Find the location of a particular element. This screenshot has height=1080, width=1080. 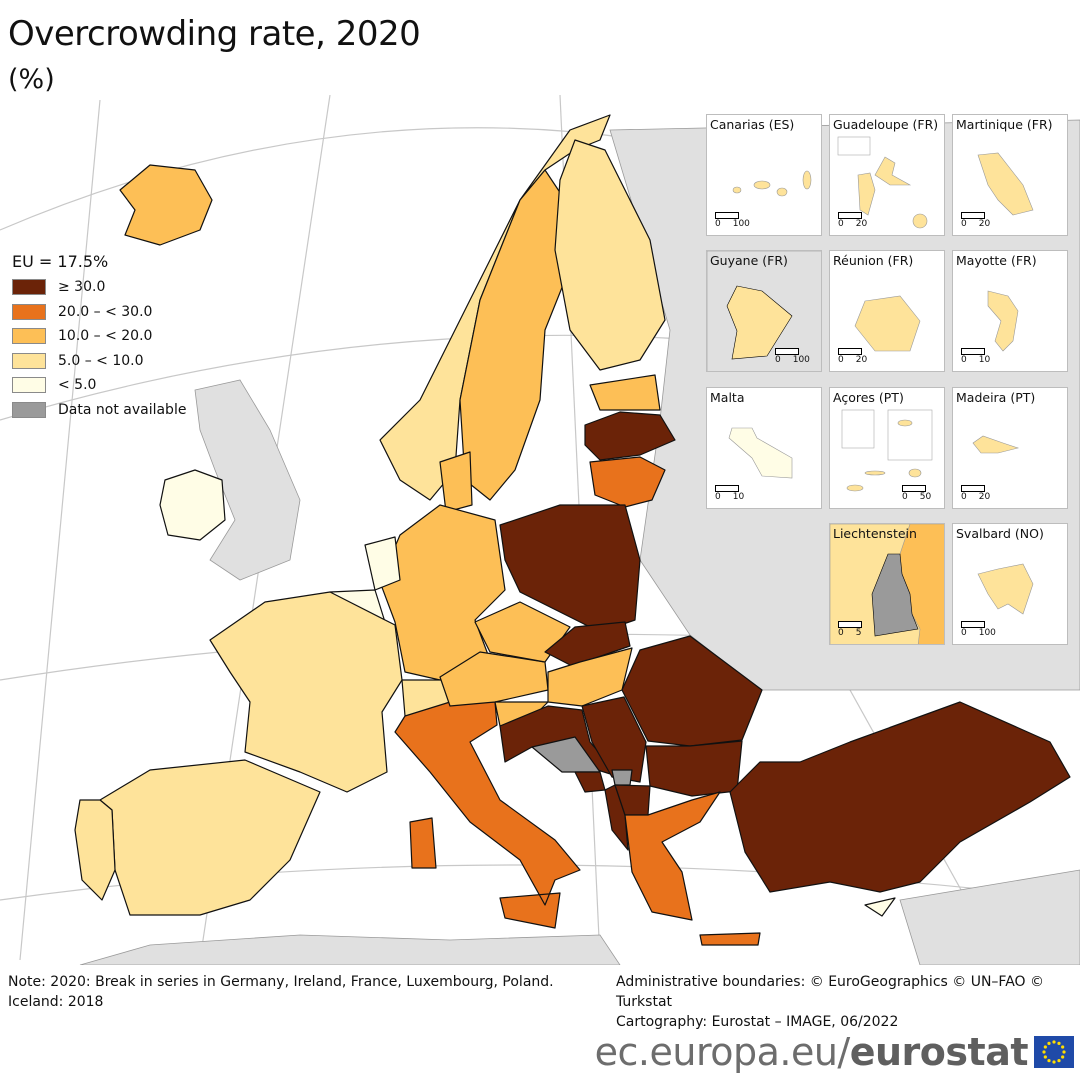

legend-item: 10.0 – < 20.0 is located at coordinates (99, 336).